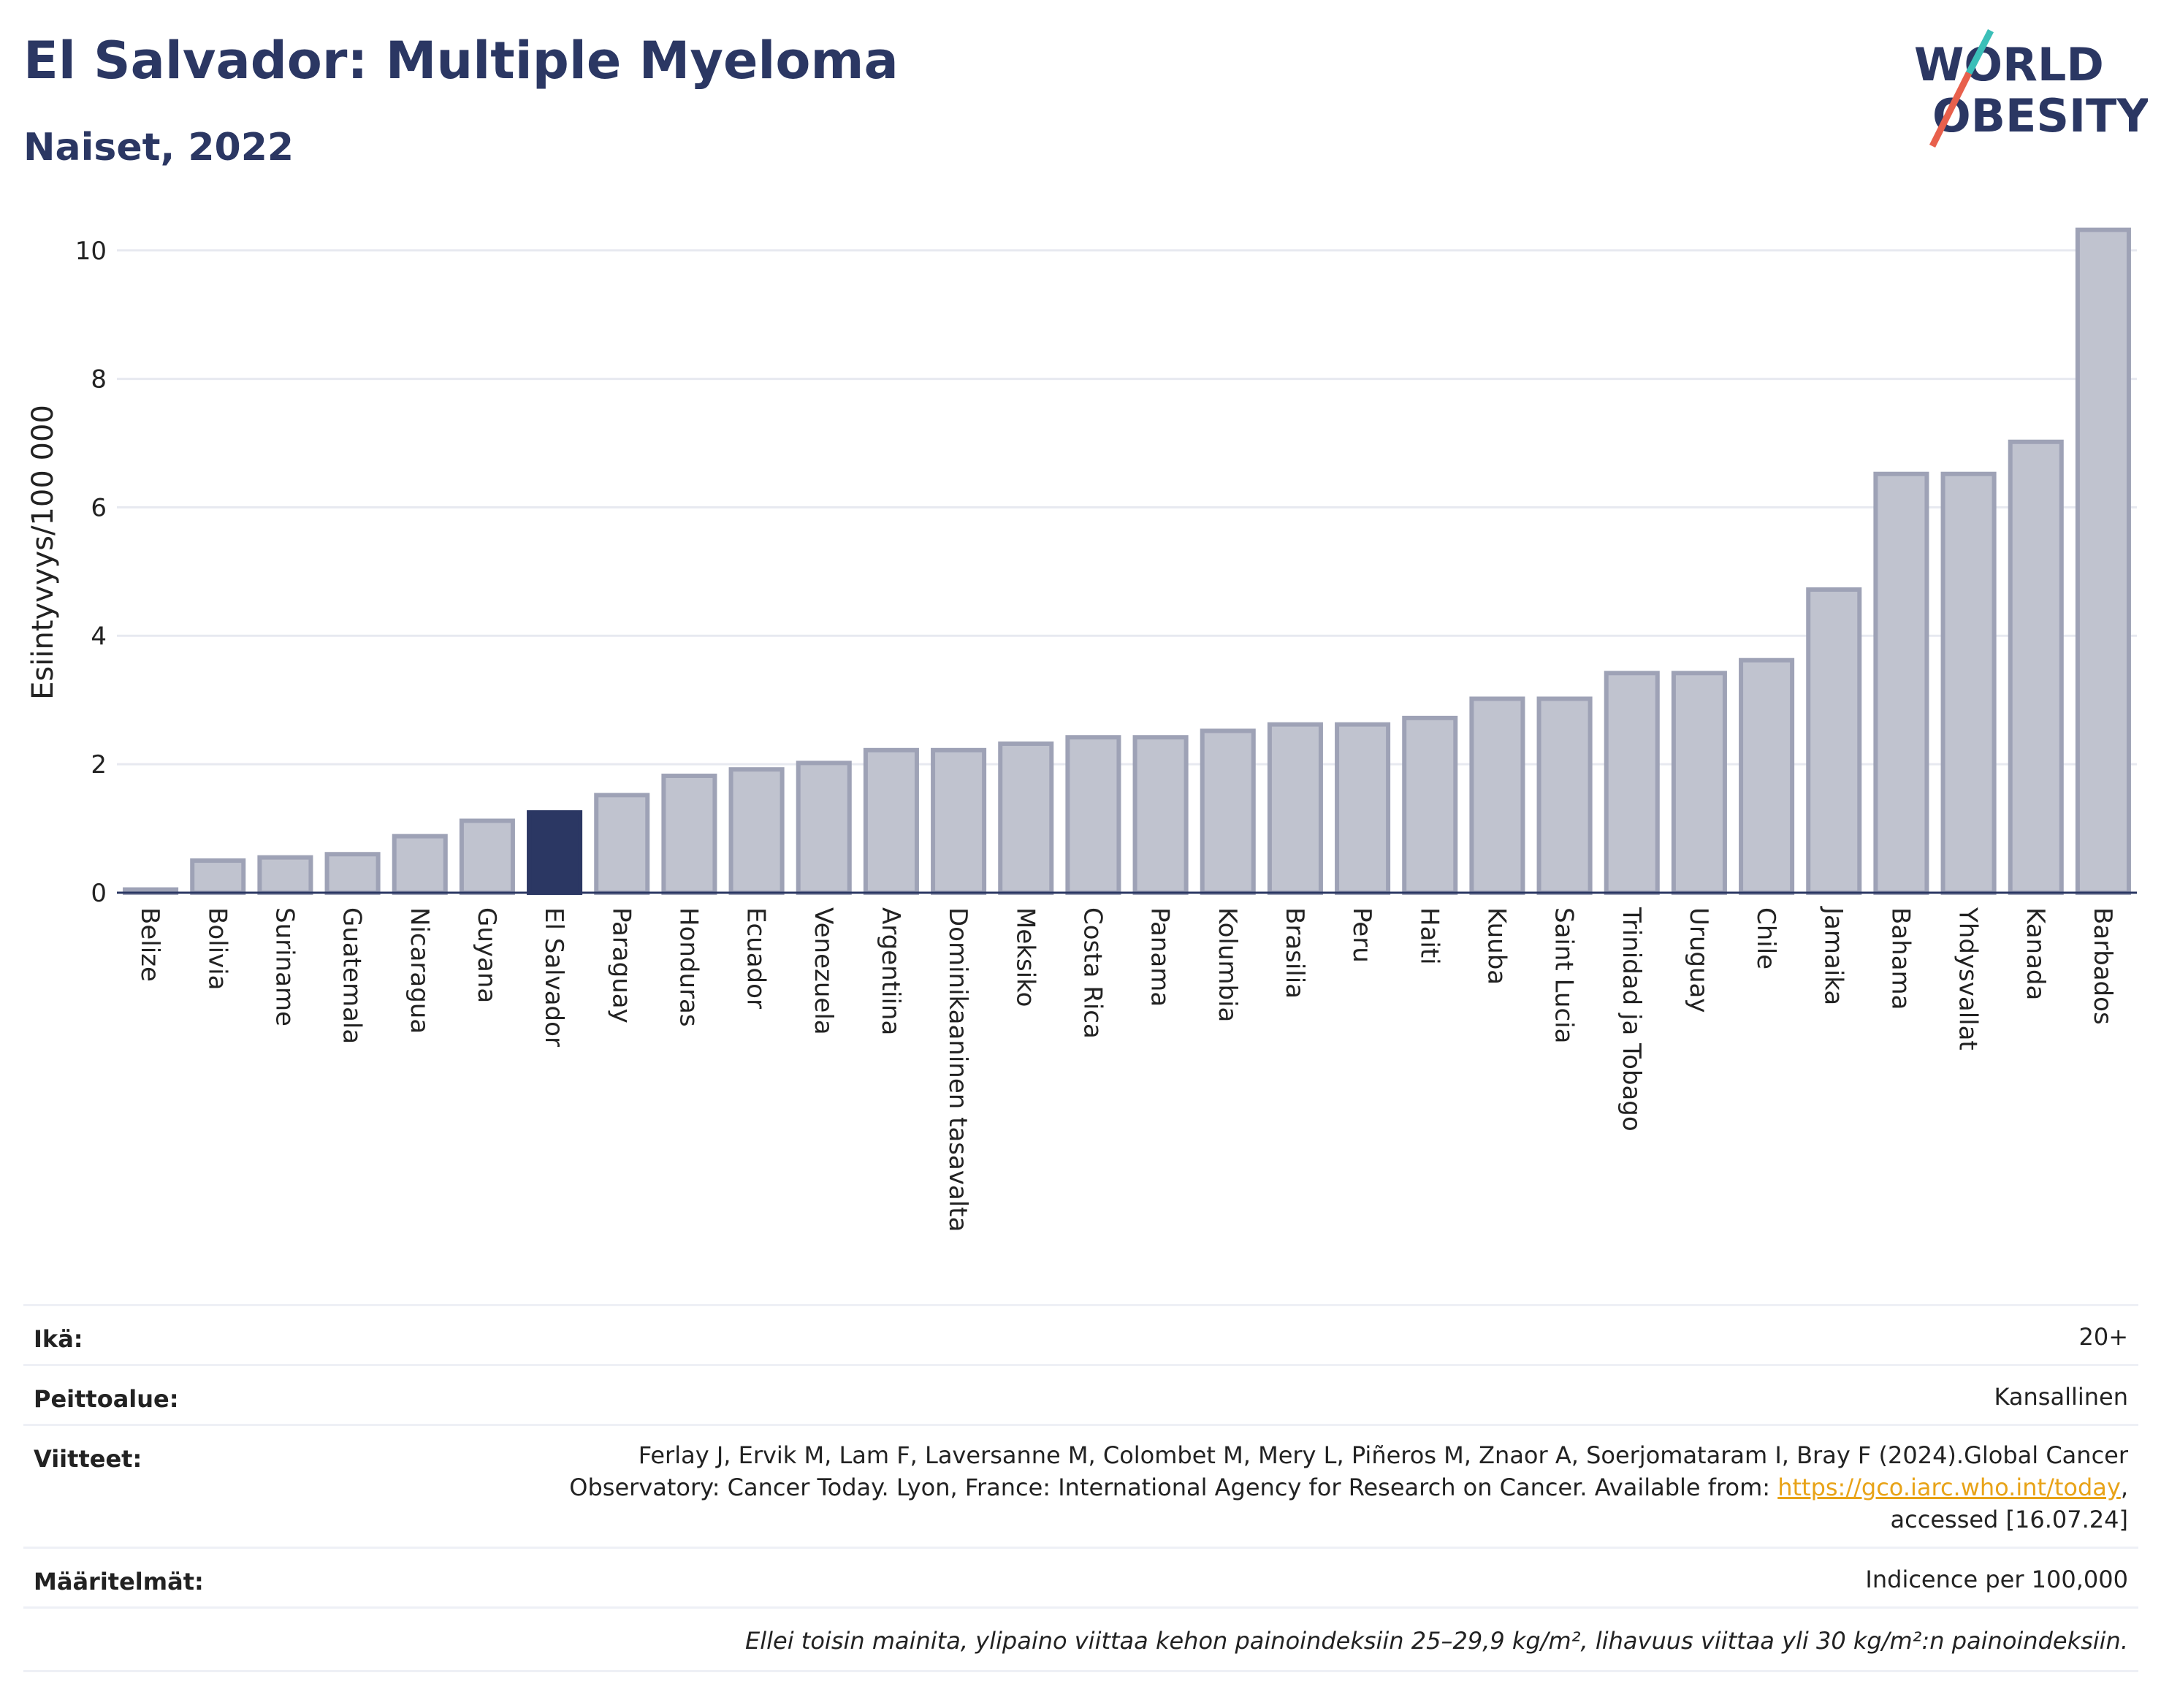  I want to click on definitions-label: Määritelmät:, so click(119, 1582).